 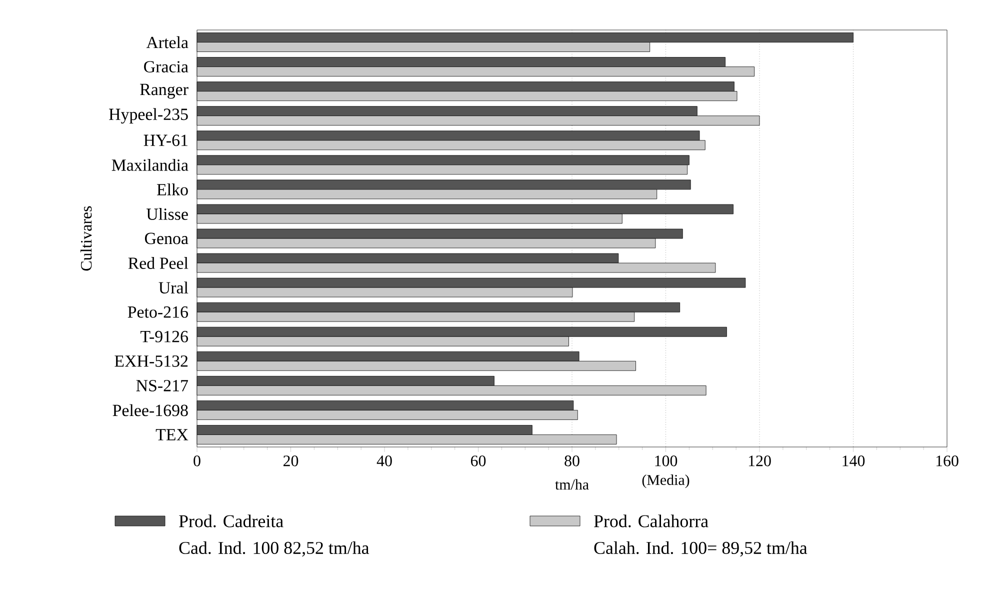 What do you see at coordinates (148, 116) in the screenshot?
I see `y-tick-label: Hypeel-235` at bounding box center [148, 116].